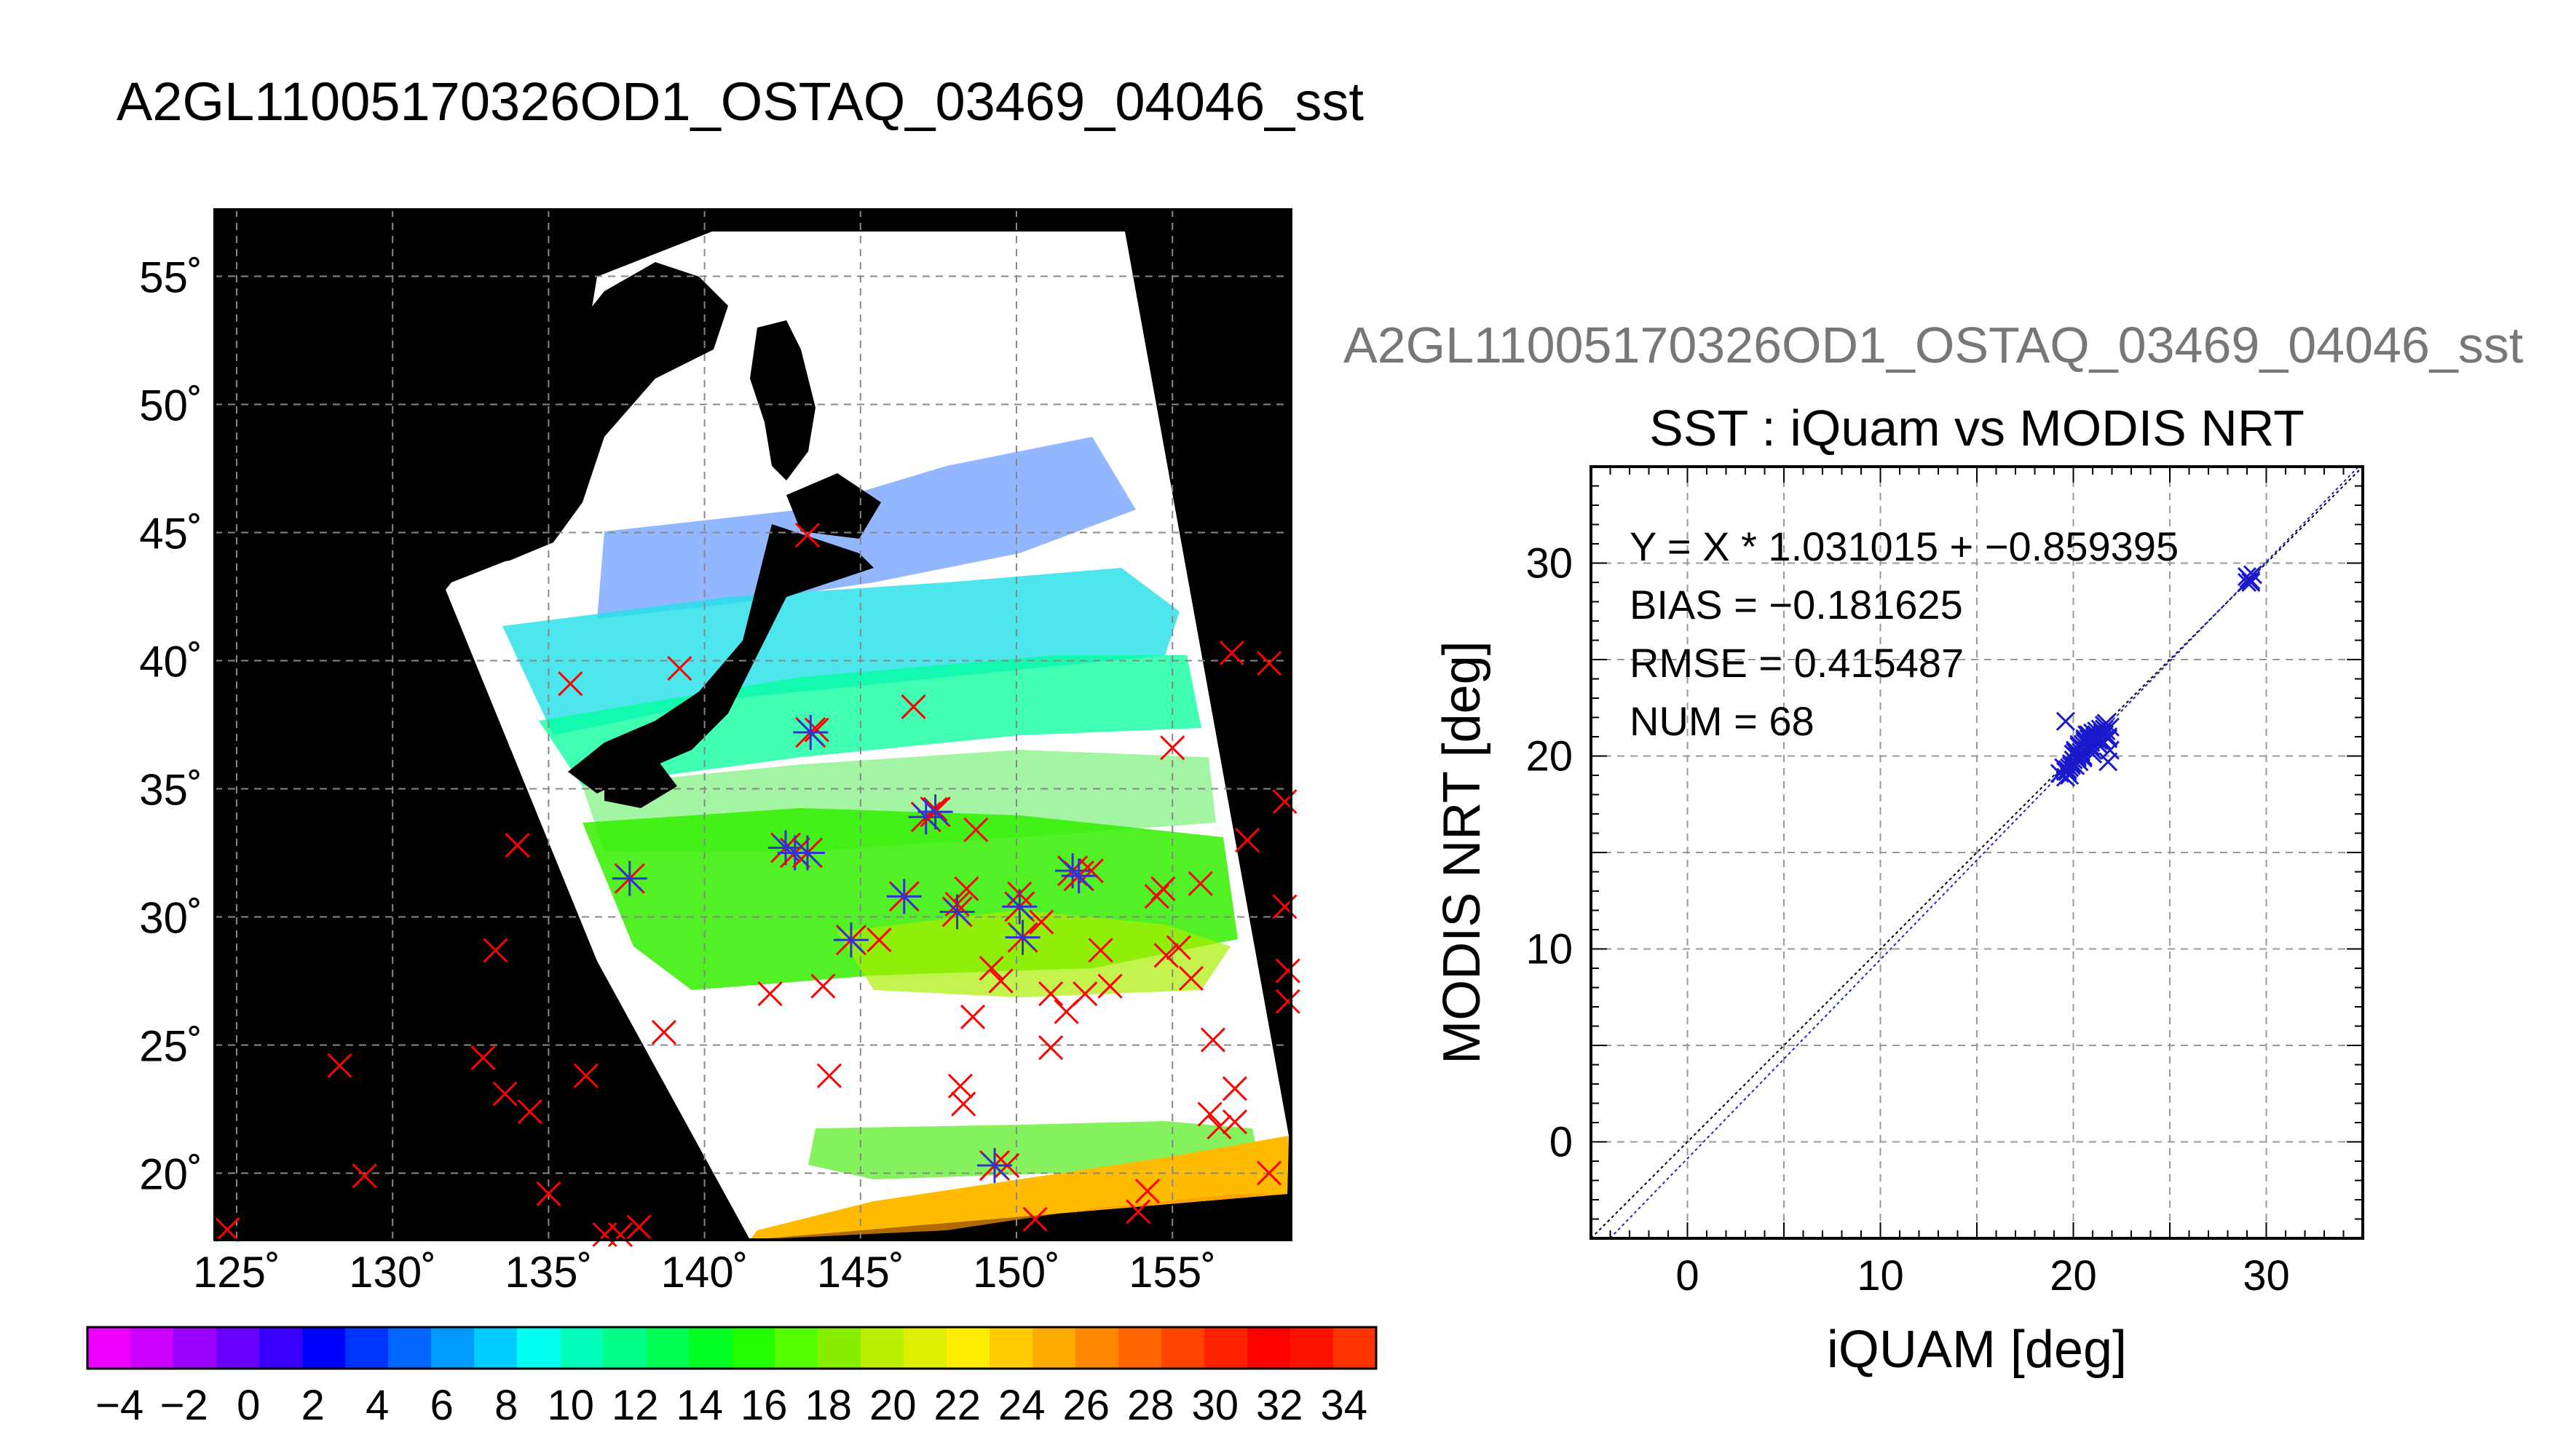  I want to click on scatter-points, so click(2156, 676).